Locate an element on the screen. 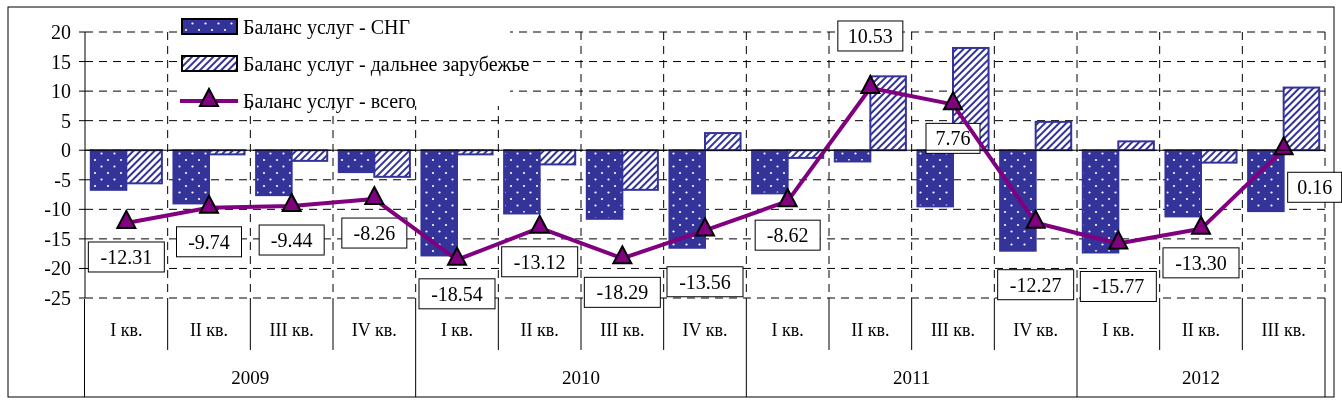 The width and height of the screenshot is (1342, 401). bar is located at coordinates (1301, 119).